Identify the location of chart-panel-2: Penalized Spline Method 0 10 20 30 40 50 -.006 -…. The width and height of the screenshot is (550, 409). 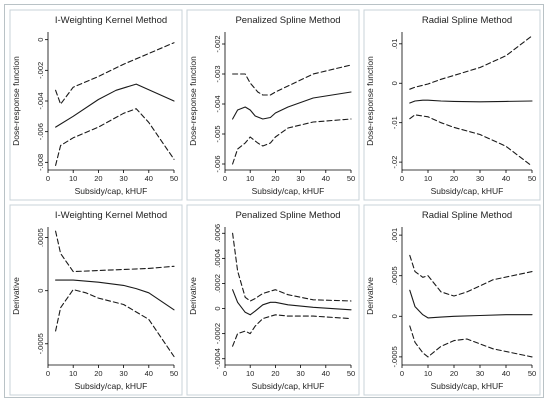
(273, 105).